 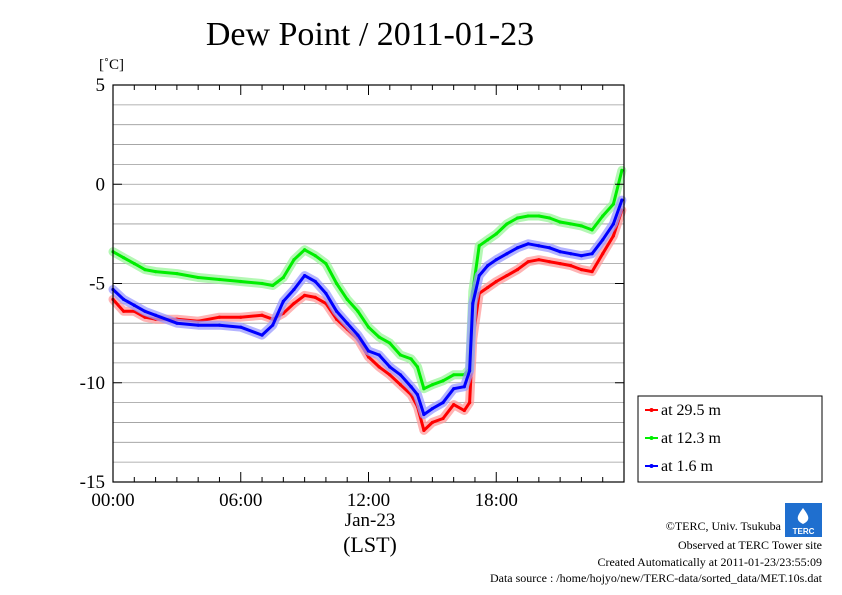 What do you see at coordinates (750, 545) in the screenshot?
I see `observed-text: Observed at TERC Tower site` at bounding box center [750, 545].